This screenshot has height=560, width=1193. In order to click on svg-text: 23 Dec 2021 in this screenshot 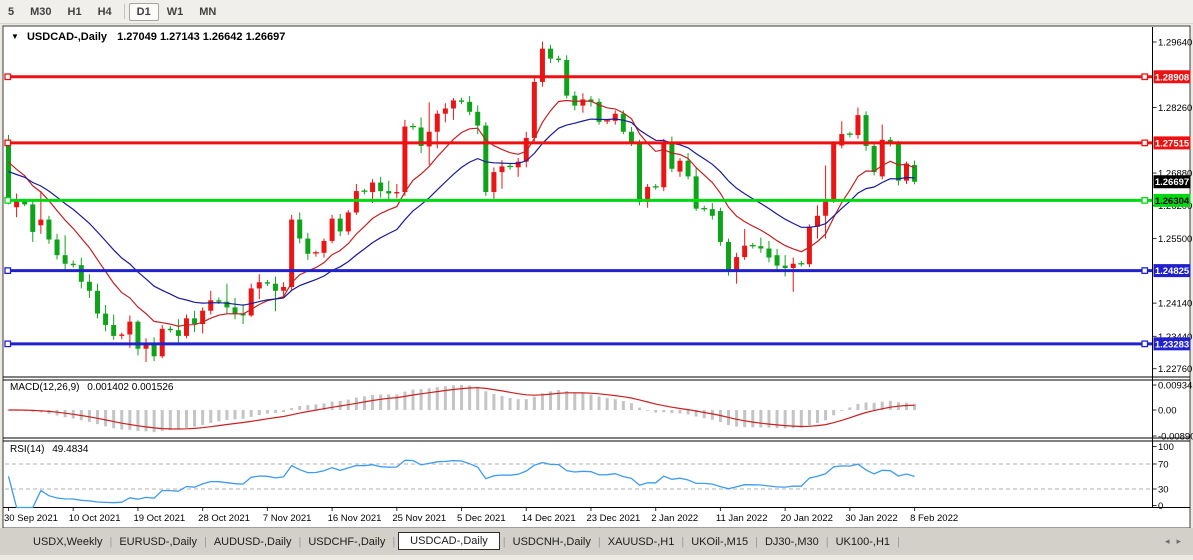, I will do `click(613, 518)`.